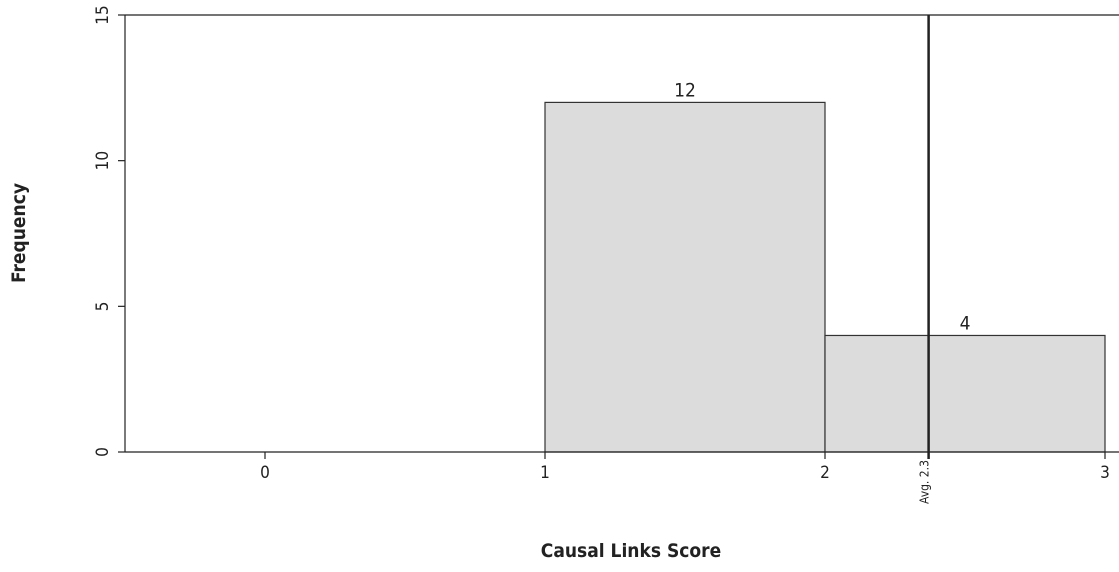 The width and height of the screenshot is (1119, 572). I want to click on bar-value-label-0: 12, so click(685, 90).